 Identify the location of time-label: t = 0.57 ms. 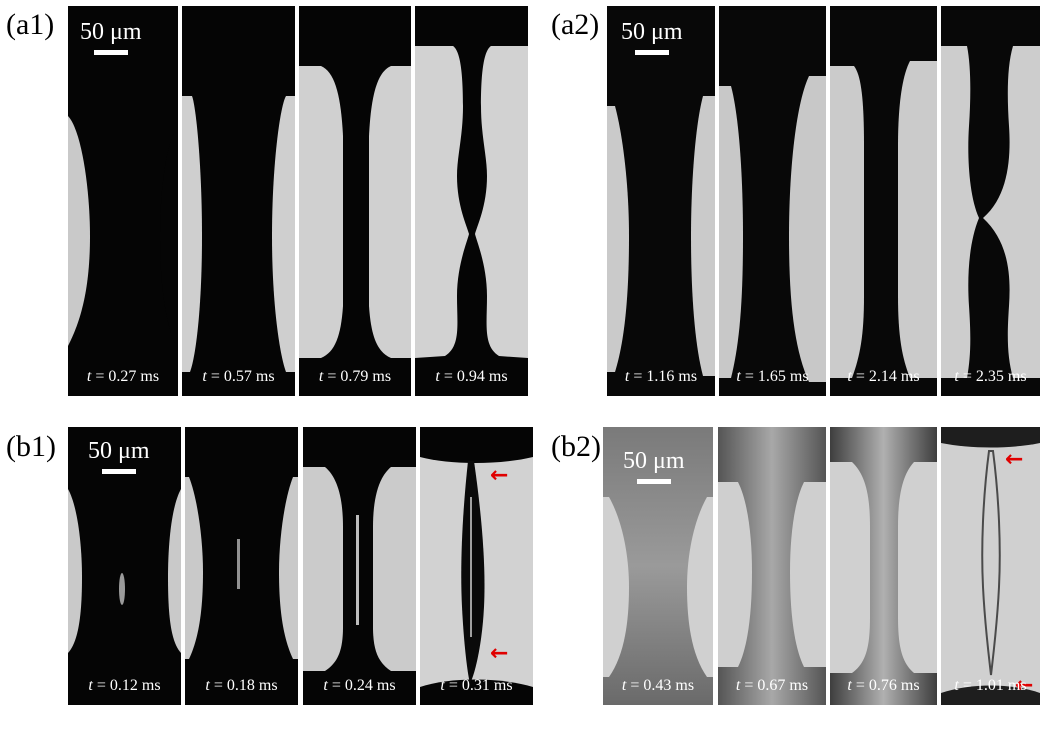
(238, 376).